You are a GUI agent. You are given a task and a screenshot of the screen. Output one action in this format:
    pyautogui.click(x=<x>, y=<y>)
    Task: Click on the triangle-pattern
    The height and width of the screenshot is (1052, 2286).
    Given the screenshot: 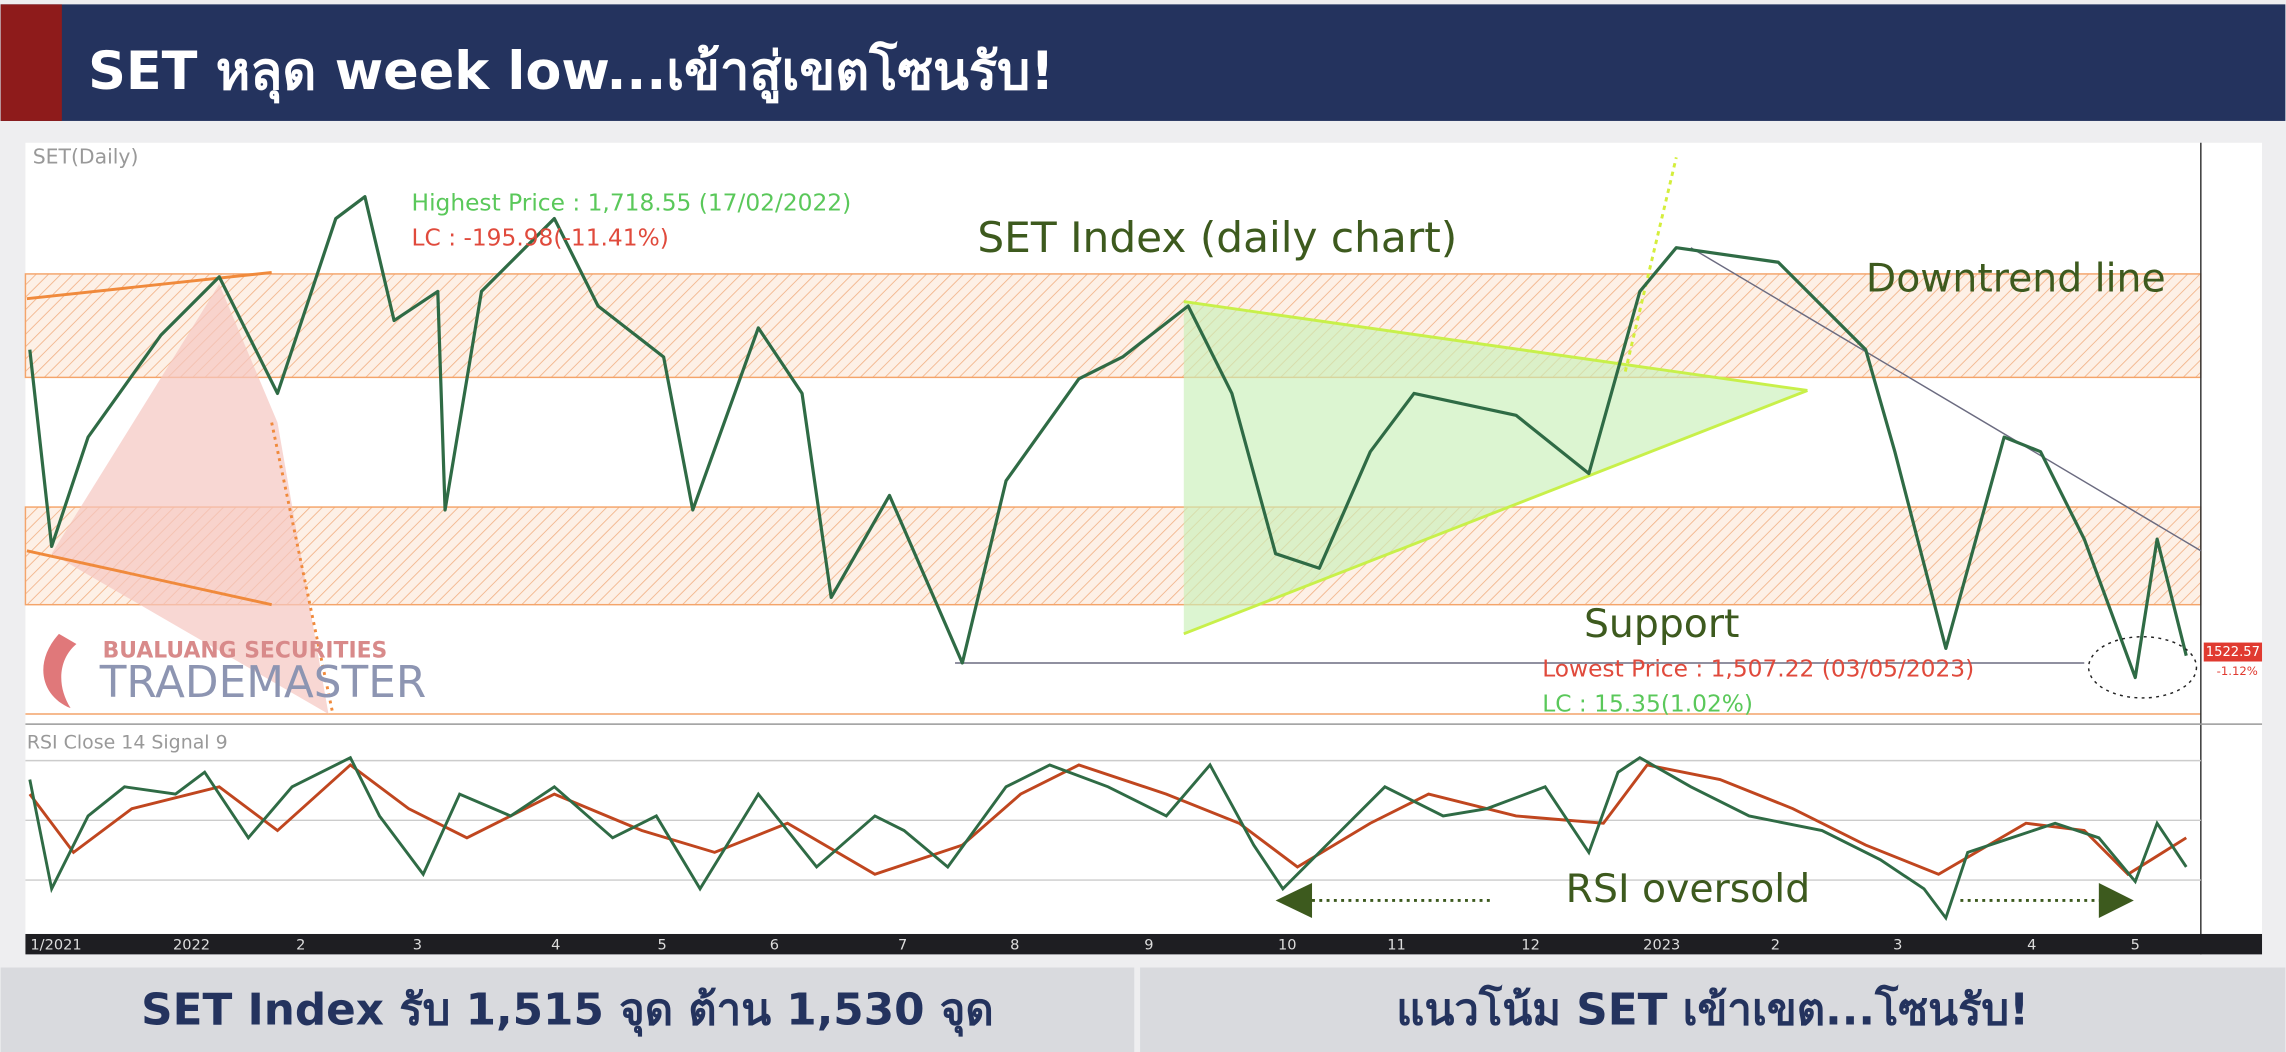 What is the action you would take?
    pyautogui.click(x=1495, y=467)
    